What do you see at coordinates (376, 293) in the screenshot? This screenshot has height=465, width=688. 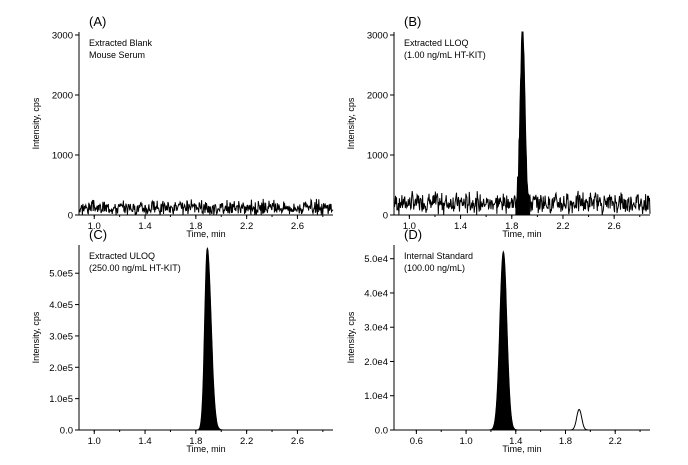 I see `y-tick-label: 4.0e4` at bounding box center [376, 293].